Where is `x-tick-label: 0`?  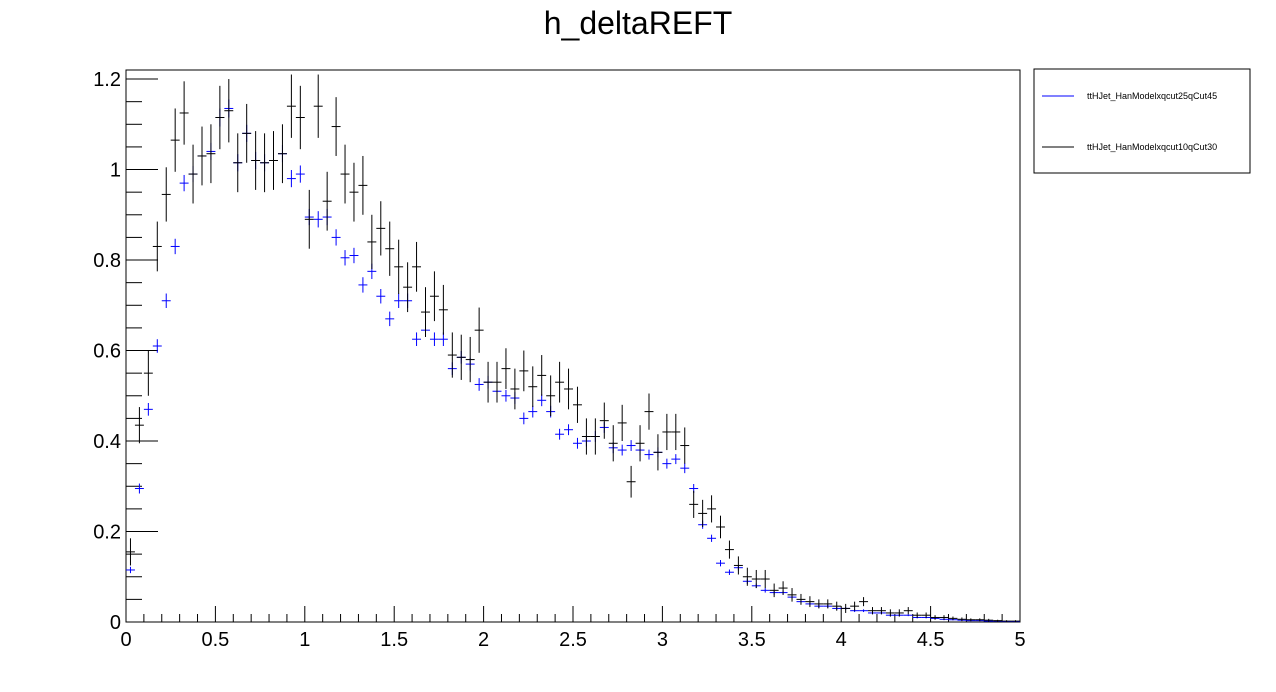
x-tick-label: 0 is located at coordinates (125, 640).